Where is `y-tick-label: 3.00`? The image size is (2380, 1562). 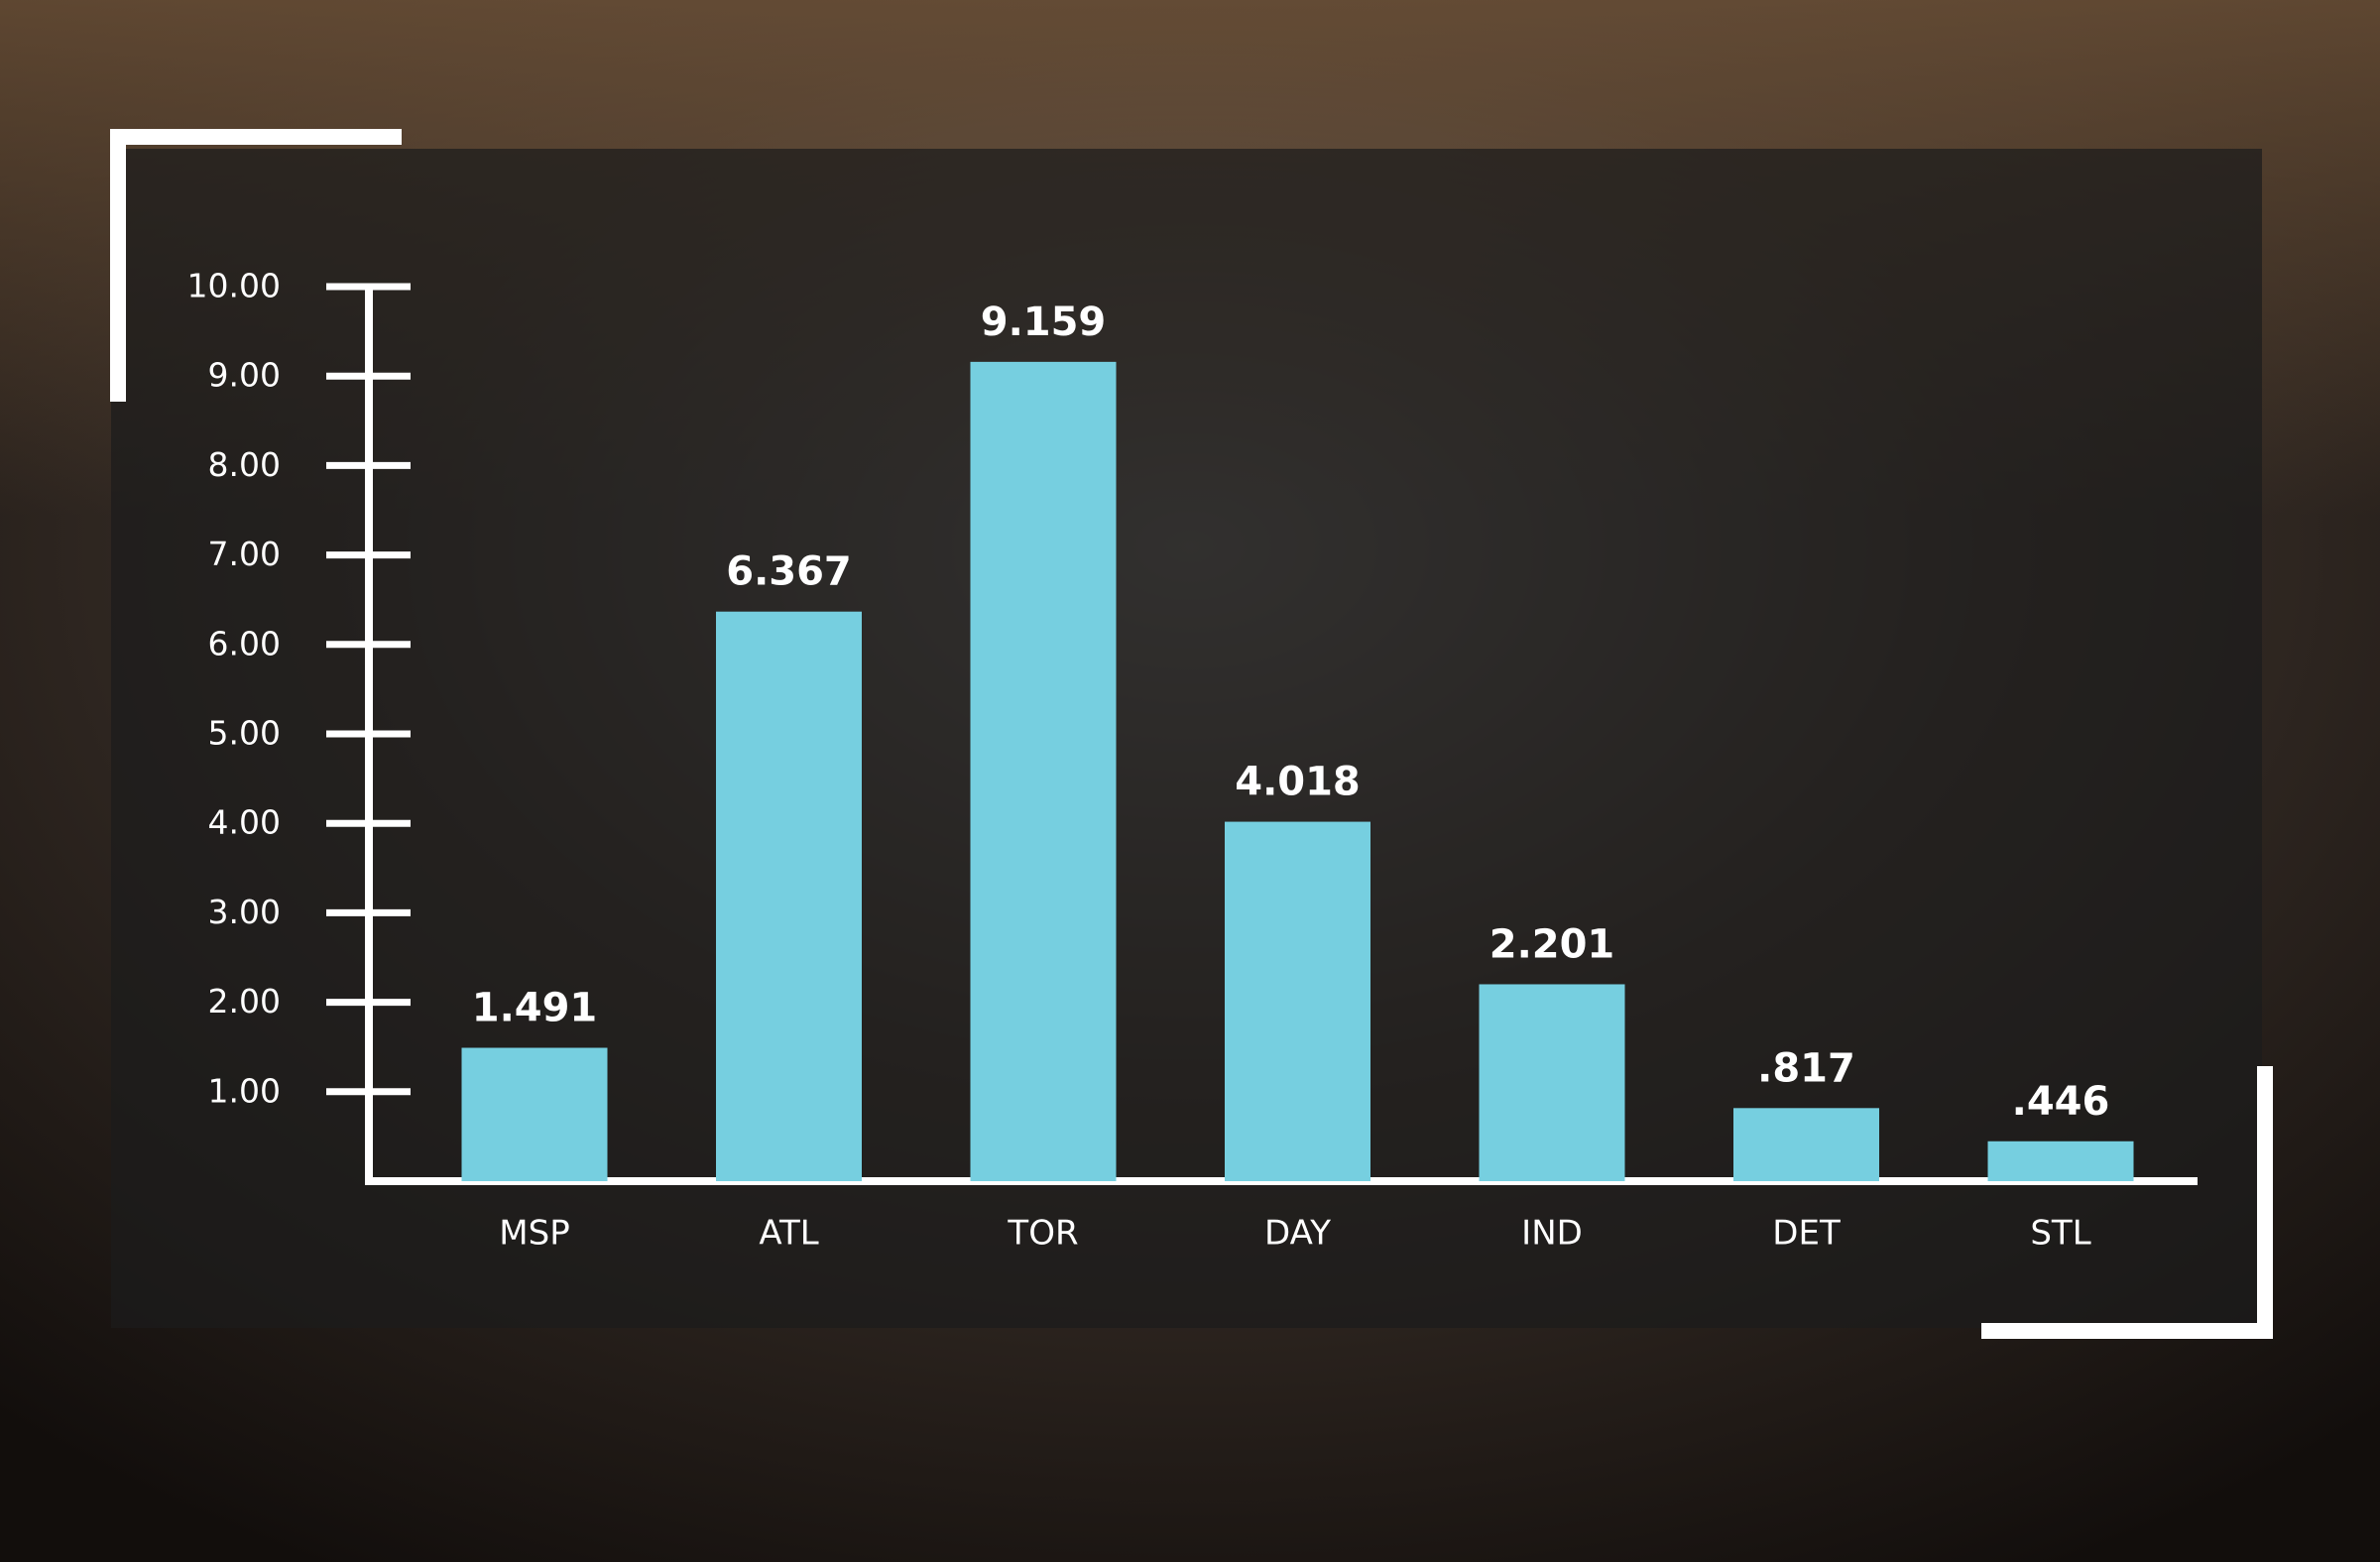 y-tick-label: 3.00 is located at coordinates (244, 912).